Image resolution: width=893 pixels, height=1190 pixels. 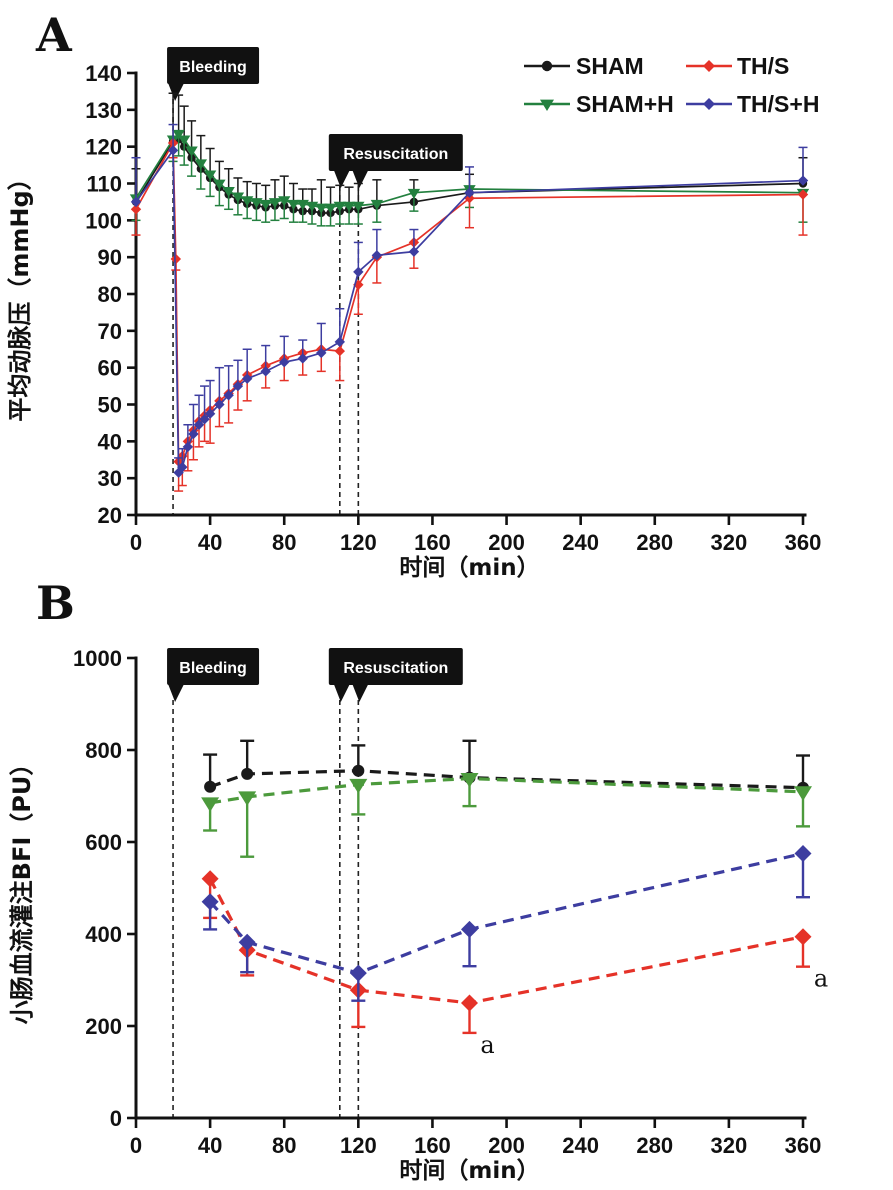 What do you see at coordinates (103, 147) in the screenshot?
I see `y-tick-label: 120` at bounding box center [103, 147].